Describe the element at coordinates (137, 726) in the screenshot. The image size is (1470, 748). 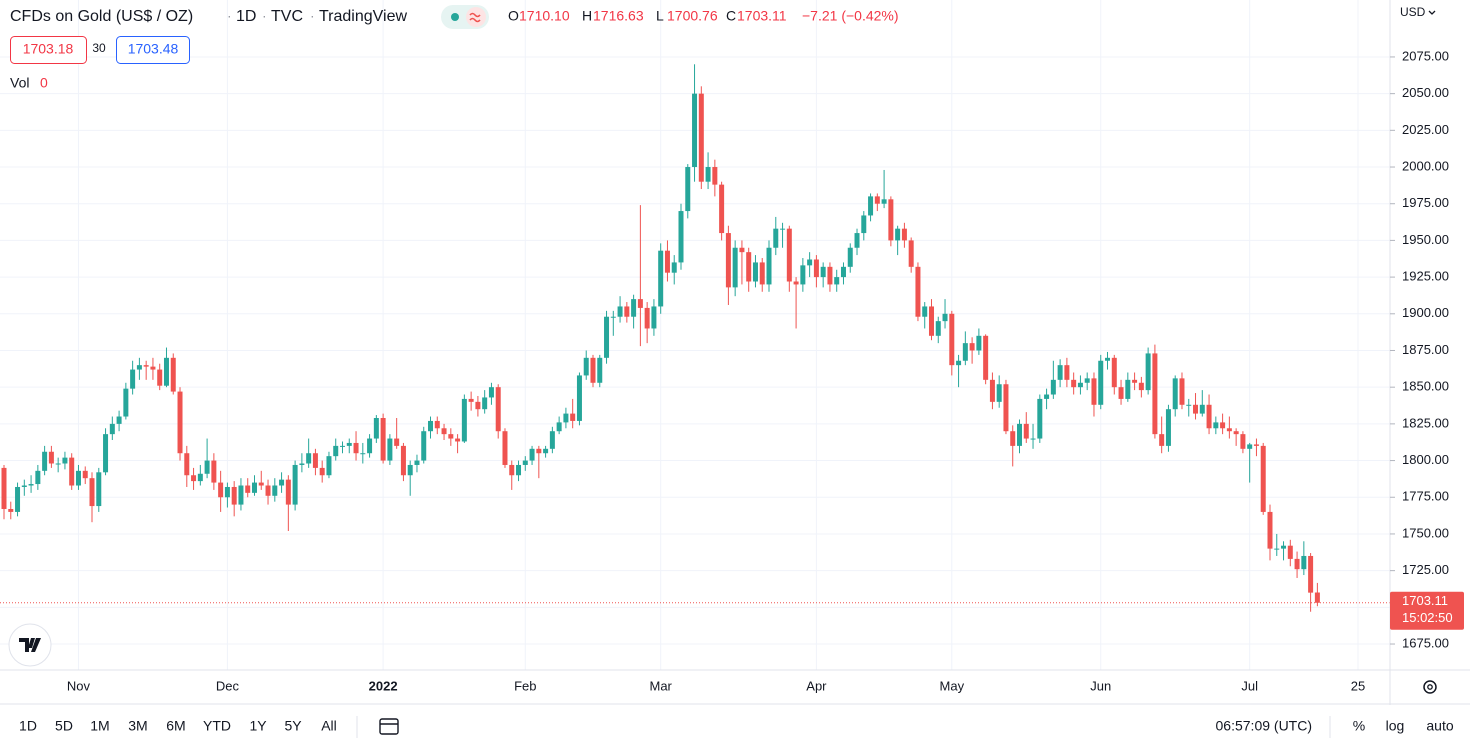
I see `range-button: 3M` at that location.